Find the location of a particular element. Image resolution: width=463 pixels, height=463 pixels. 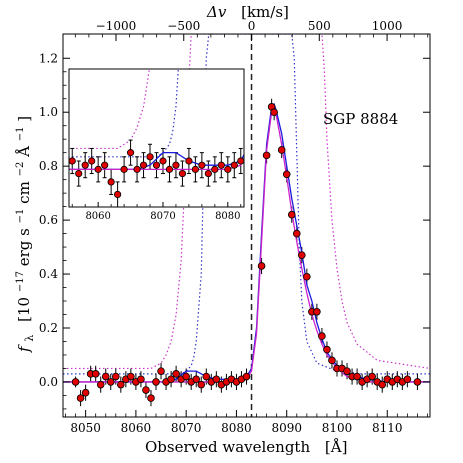

x2-axis-unit: [km/s] is located at coordinates (265, 12).